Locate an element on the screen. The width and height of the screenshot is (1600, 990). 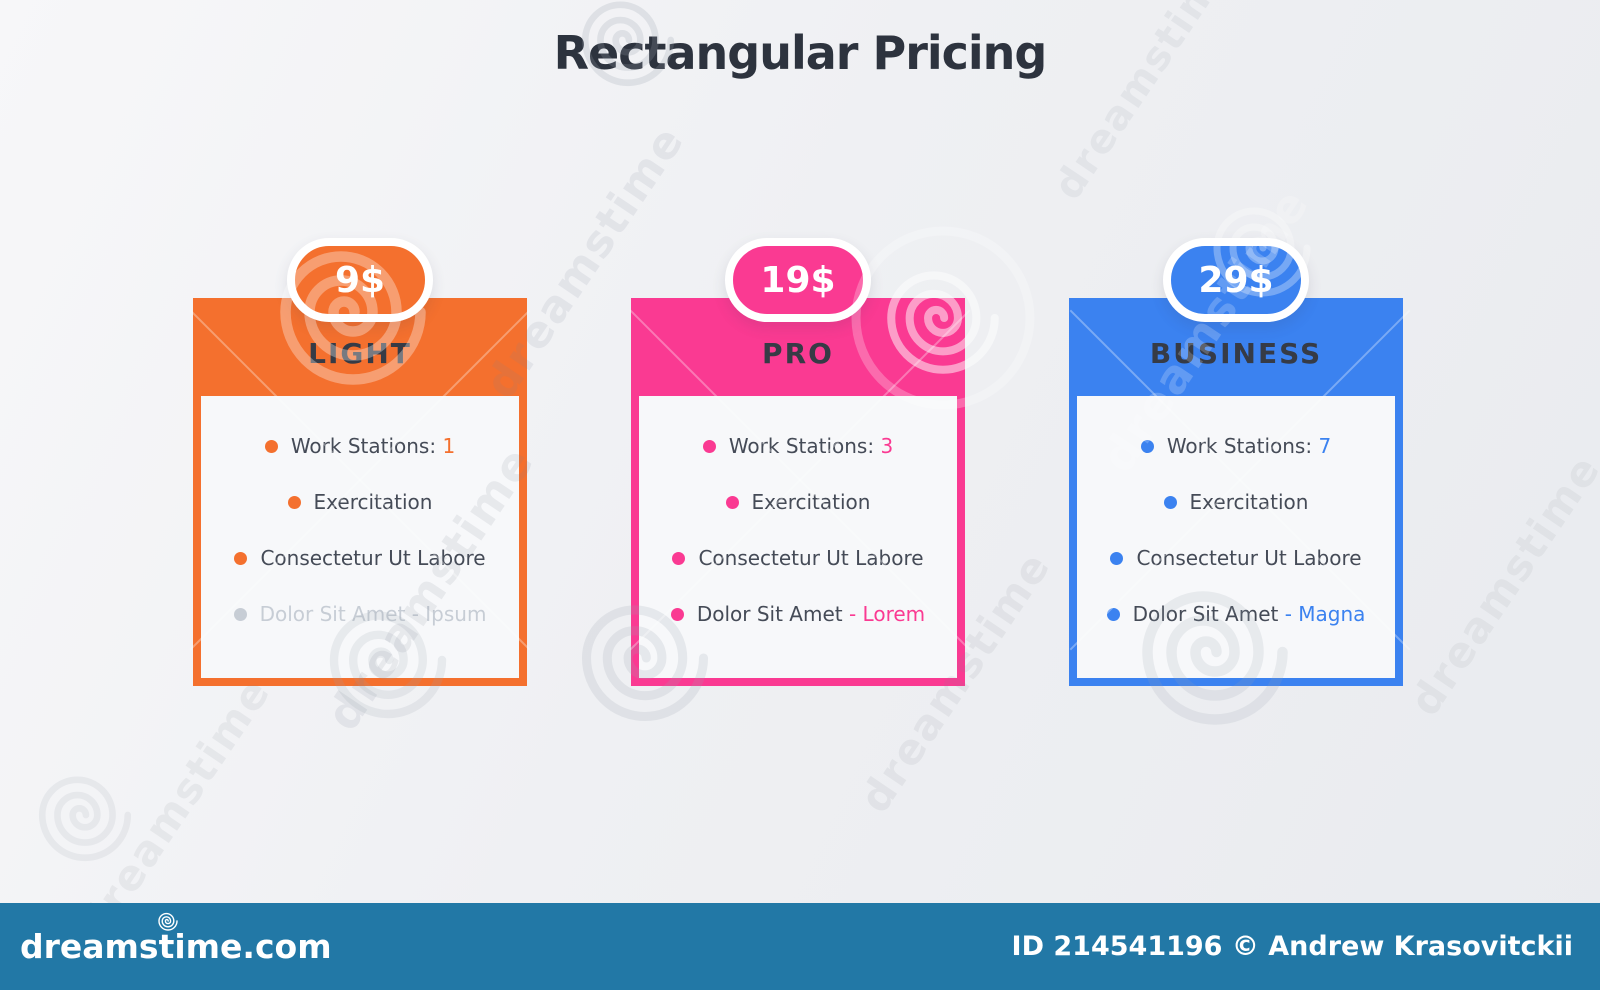
plan-name: LIGHT is located at coordinates (360, 353).